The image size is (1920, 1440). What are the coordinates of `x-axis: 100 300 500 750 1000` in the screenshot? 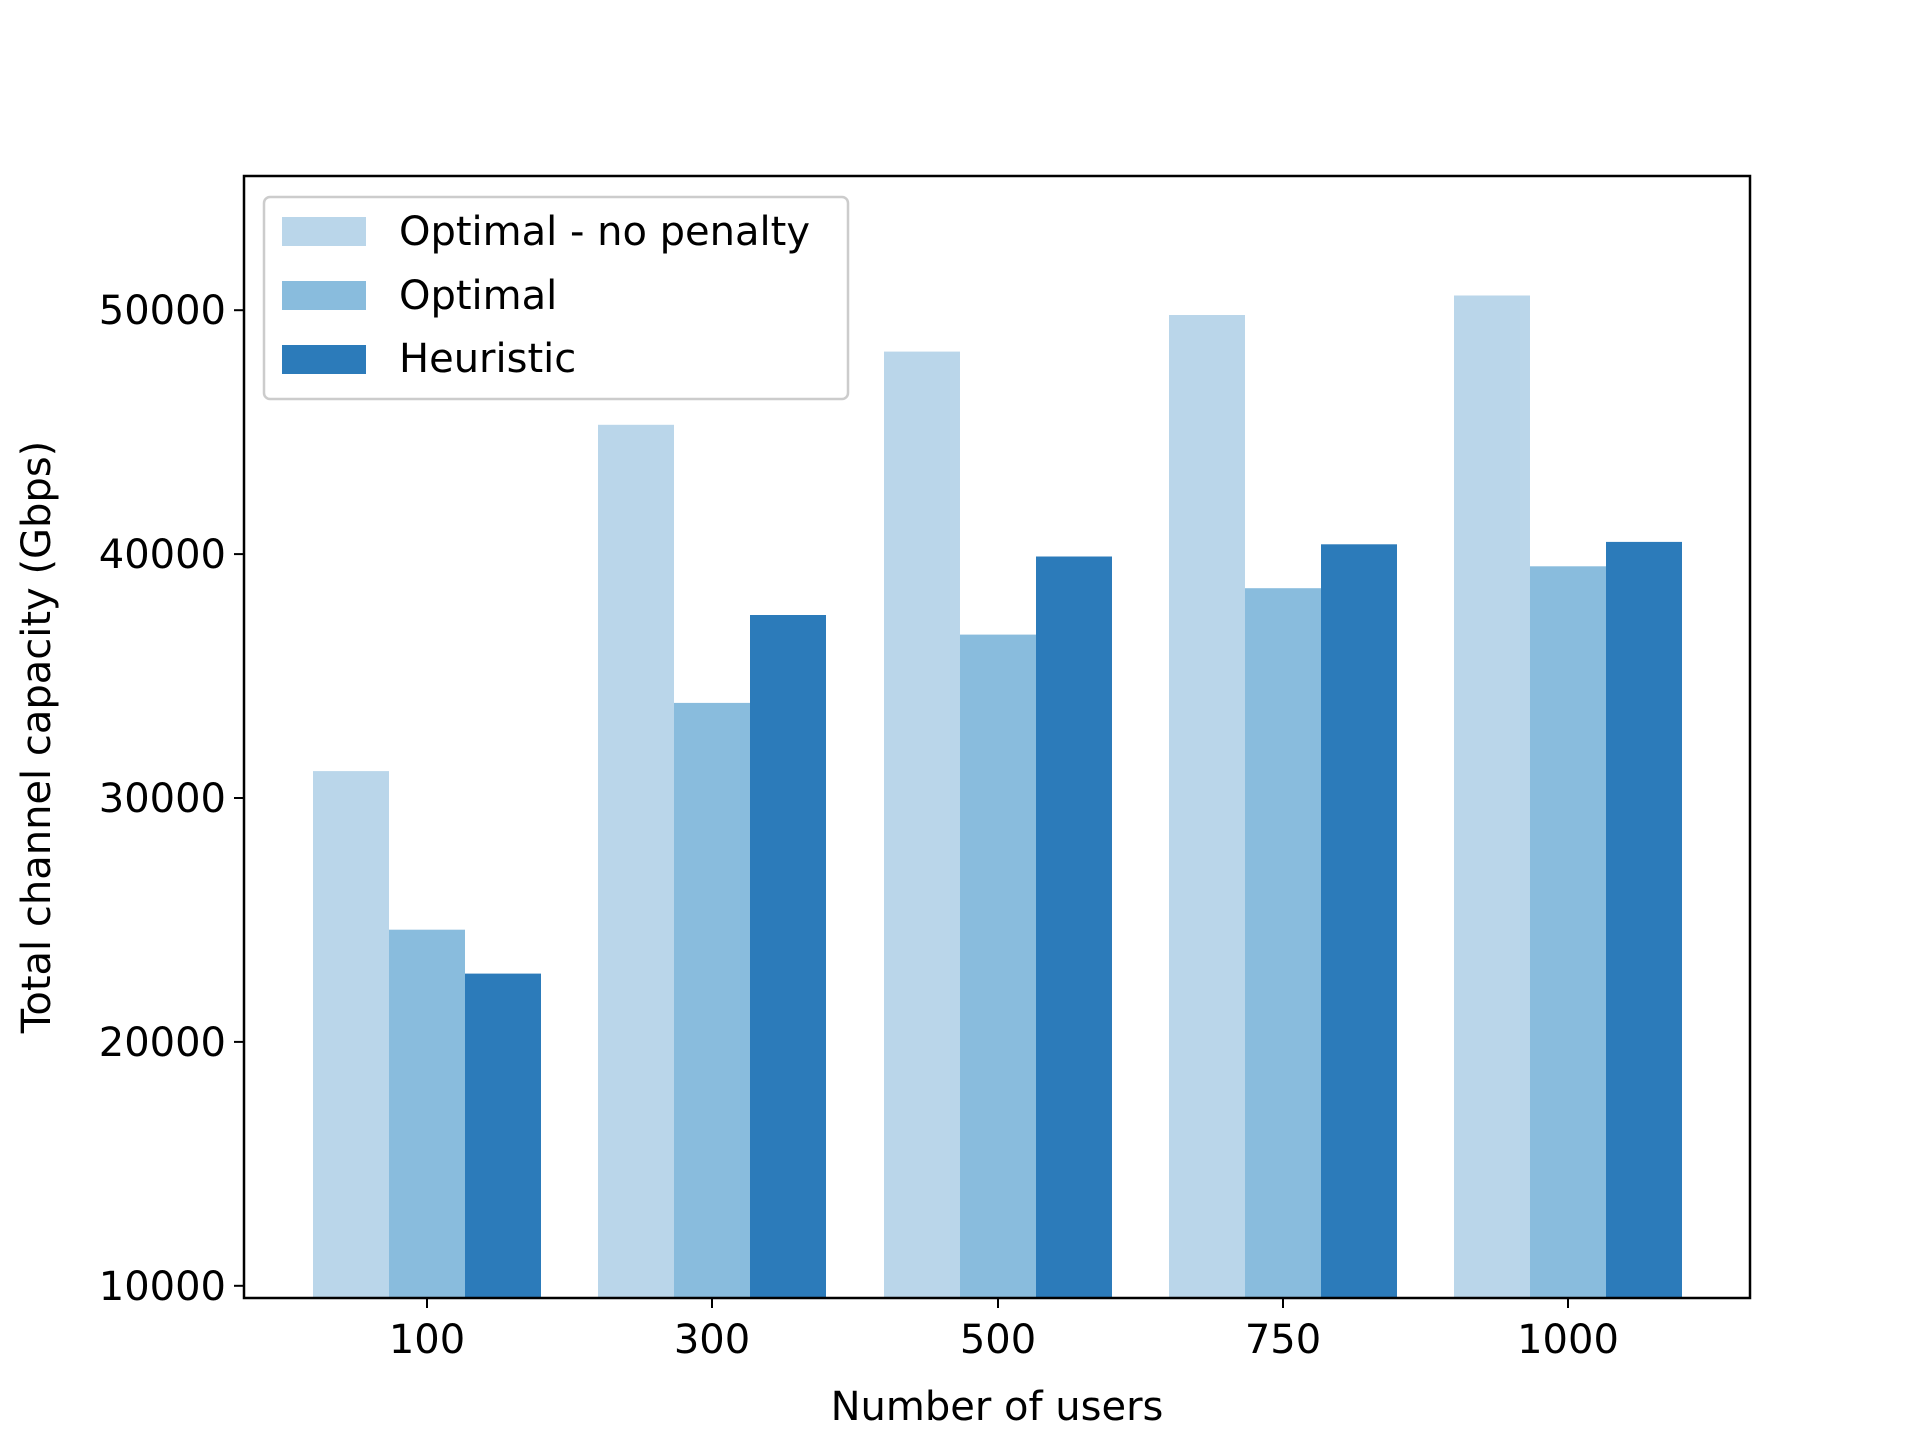 It's located at (1004, 1330).